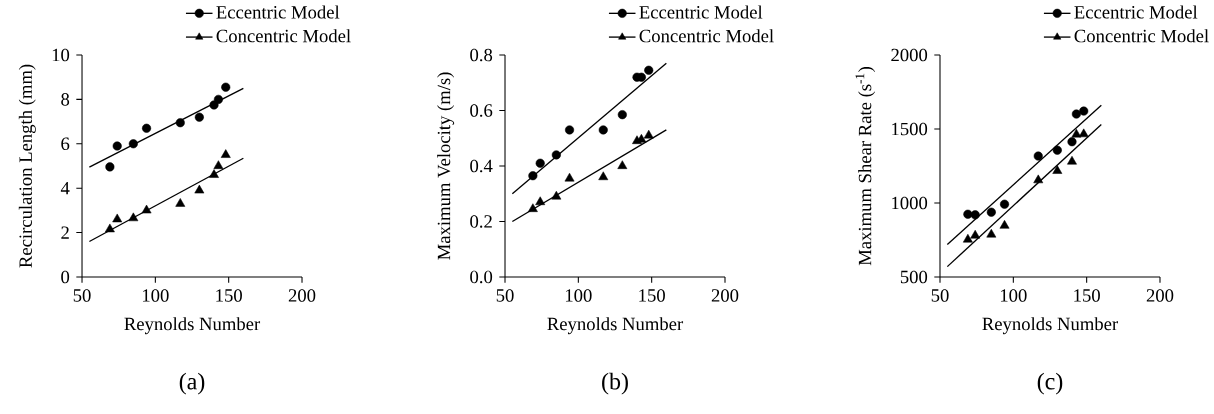 This screenshot has height=414, width=1214. Describe the element at coordinates (192, 383) in the screenshot. I see `text: (a)` at that location.